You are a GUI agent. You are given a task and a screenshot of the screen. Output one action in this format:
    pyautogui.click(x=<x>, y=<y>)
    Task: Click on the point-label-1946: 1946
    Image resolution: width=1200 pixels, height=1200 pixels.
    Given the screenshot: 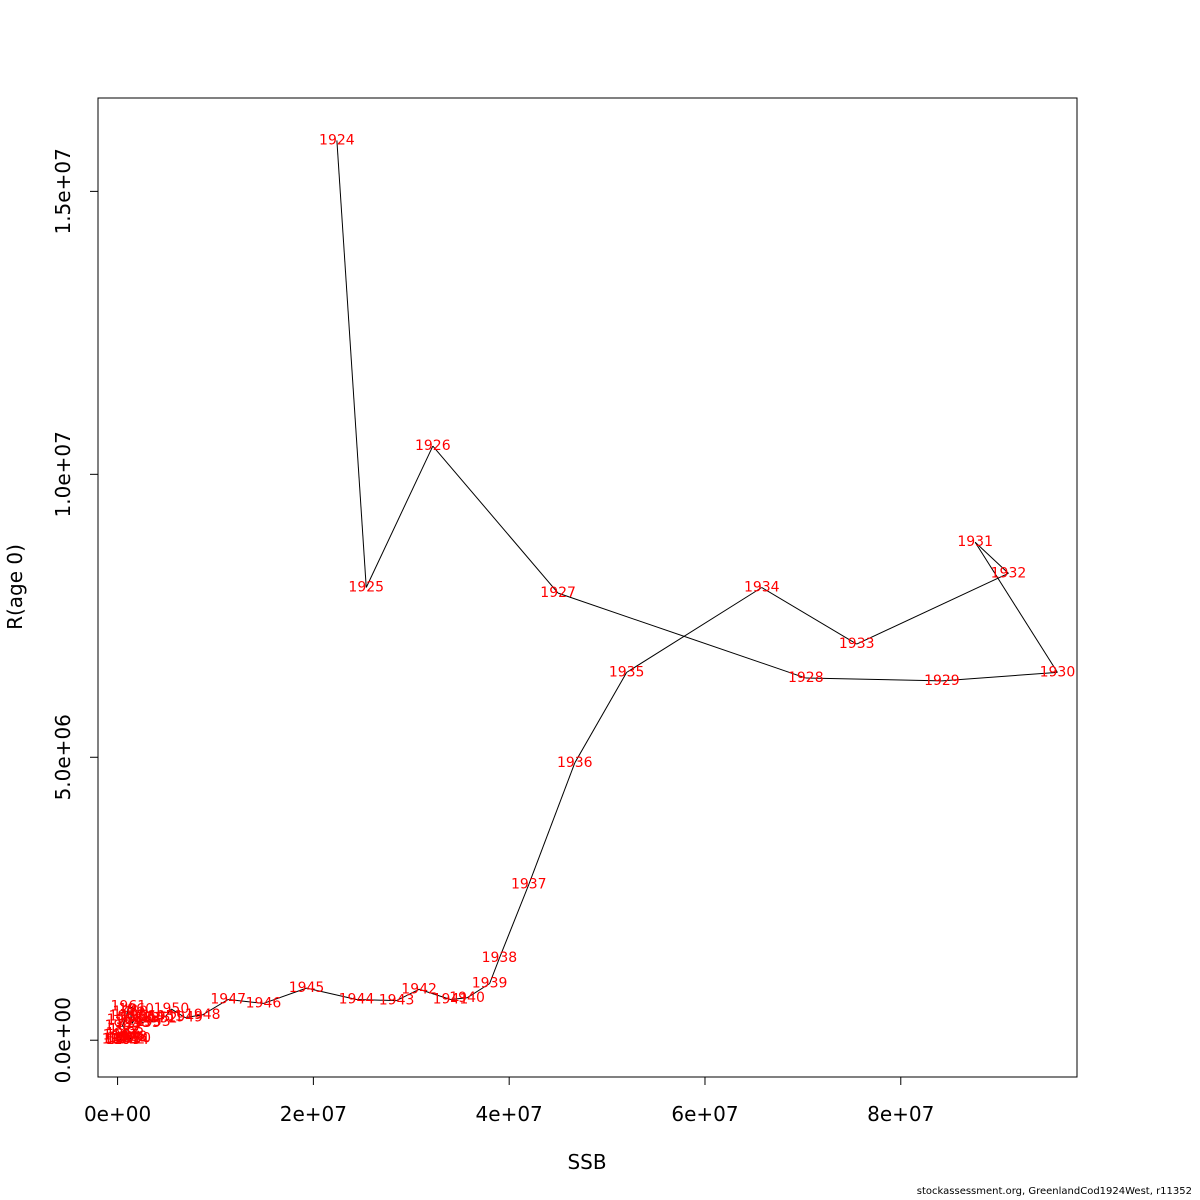 What is the action you would take?
    pyautogui.click(x=264, y=1003)
    